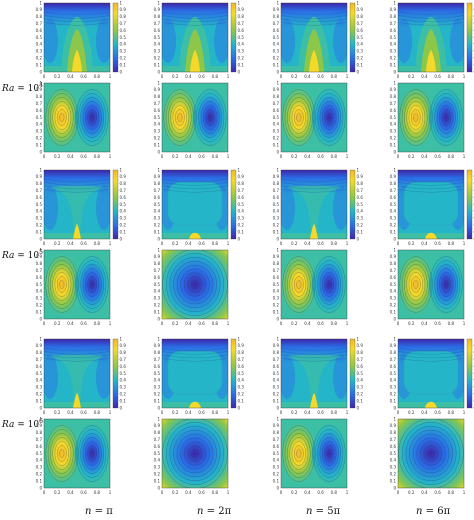 This screenshot has height=520, width=474. What do you see at coordinates (314, 400) in the screenshot?
I see `thermal-plume-hot` at bounding box center [314, 400].